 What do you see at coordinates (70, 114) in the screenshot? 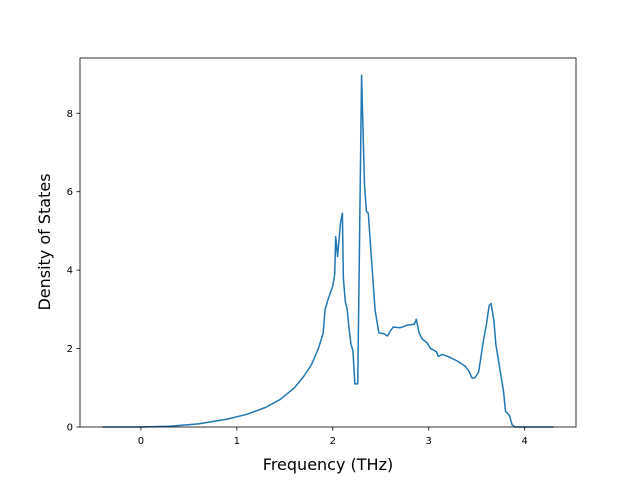
I see `y-tick-label: 8` at bounding box center [70, 114].